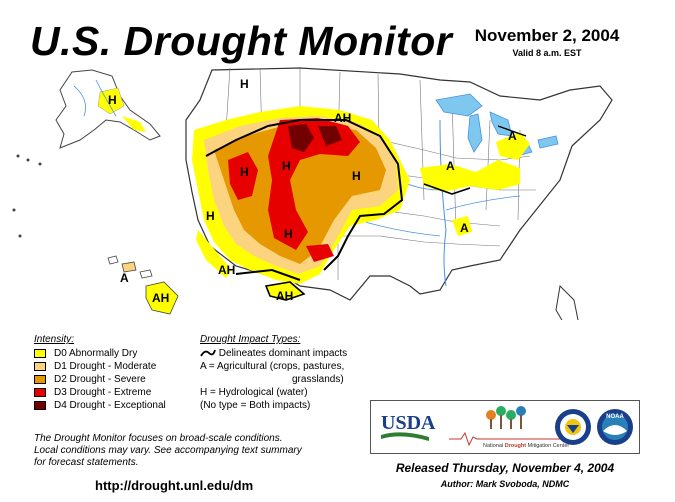 This screenshot has height=502, width=675. I want to click on date-block: November 2, 2004 Valid 8 a.m. EST, so click(547, 42).